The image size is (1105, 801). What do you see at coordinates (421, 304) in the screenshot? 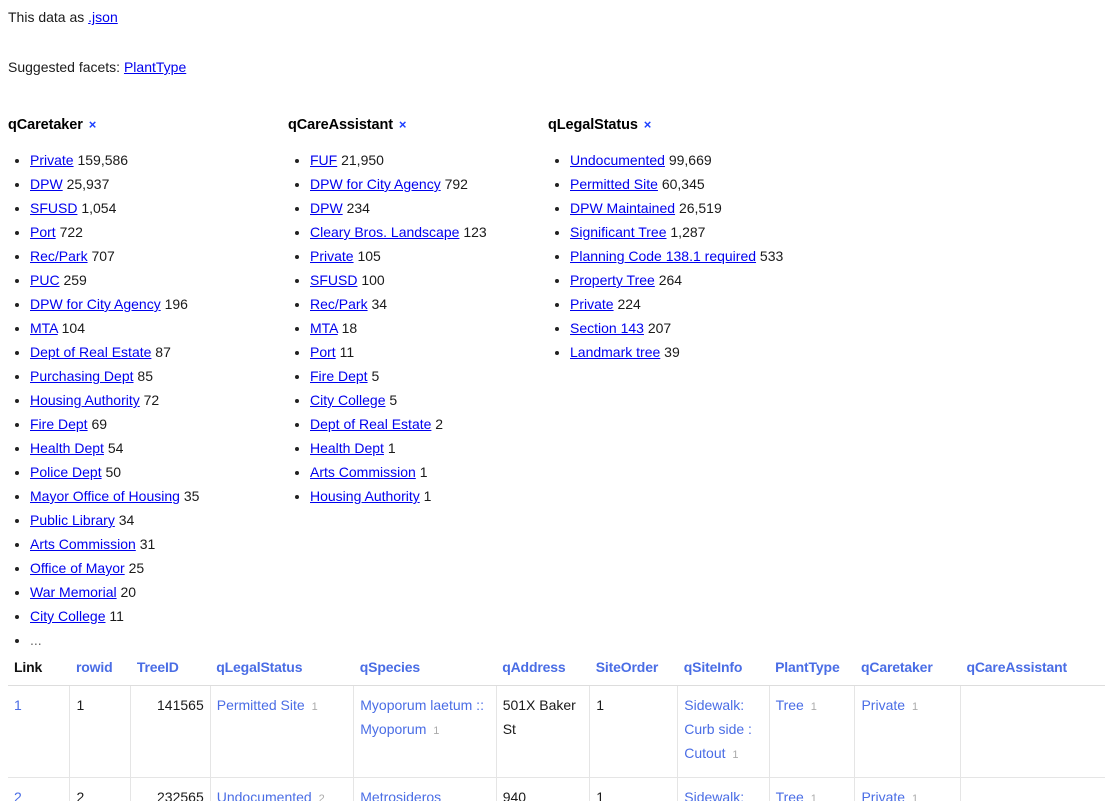
I see `facet-item: Rec/Park 34` at bounding box center [421, 304].